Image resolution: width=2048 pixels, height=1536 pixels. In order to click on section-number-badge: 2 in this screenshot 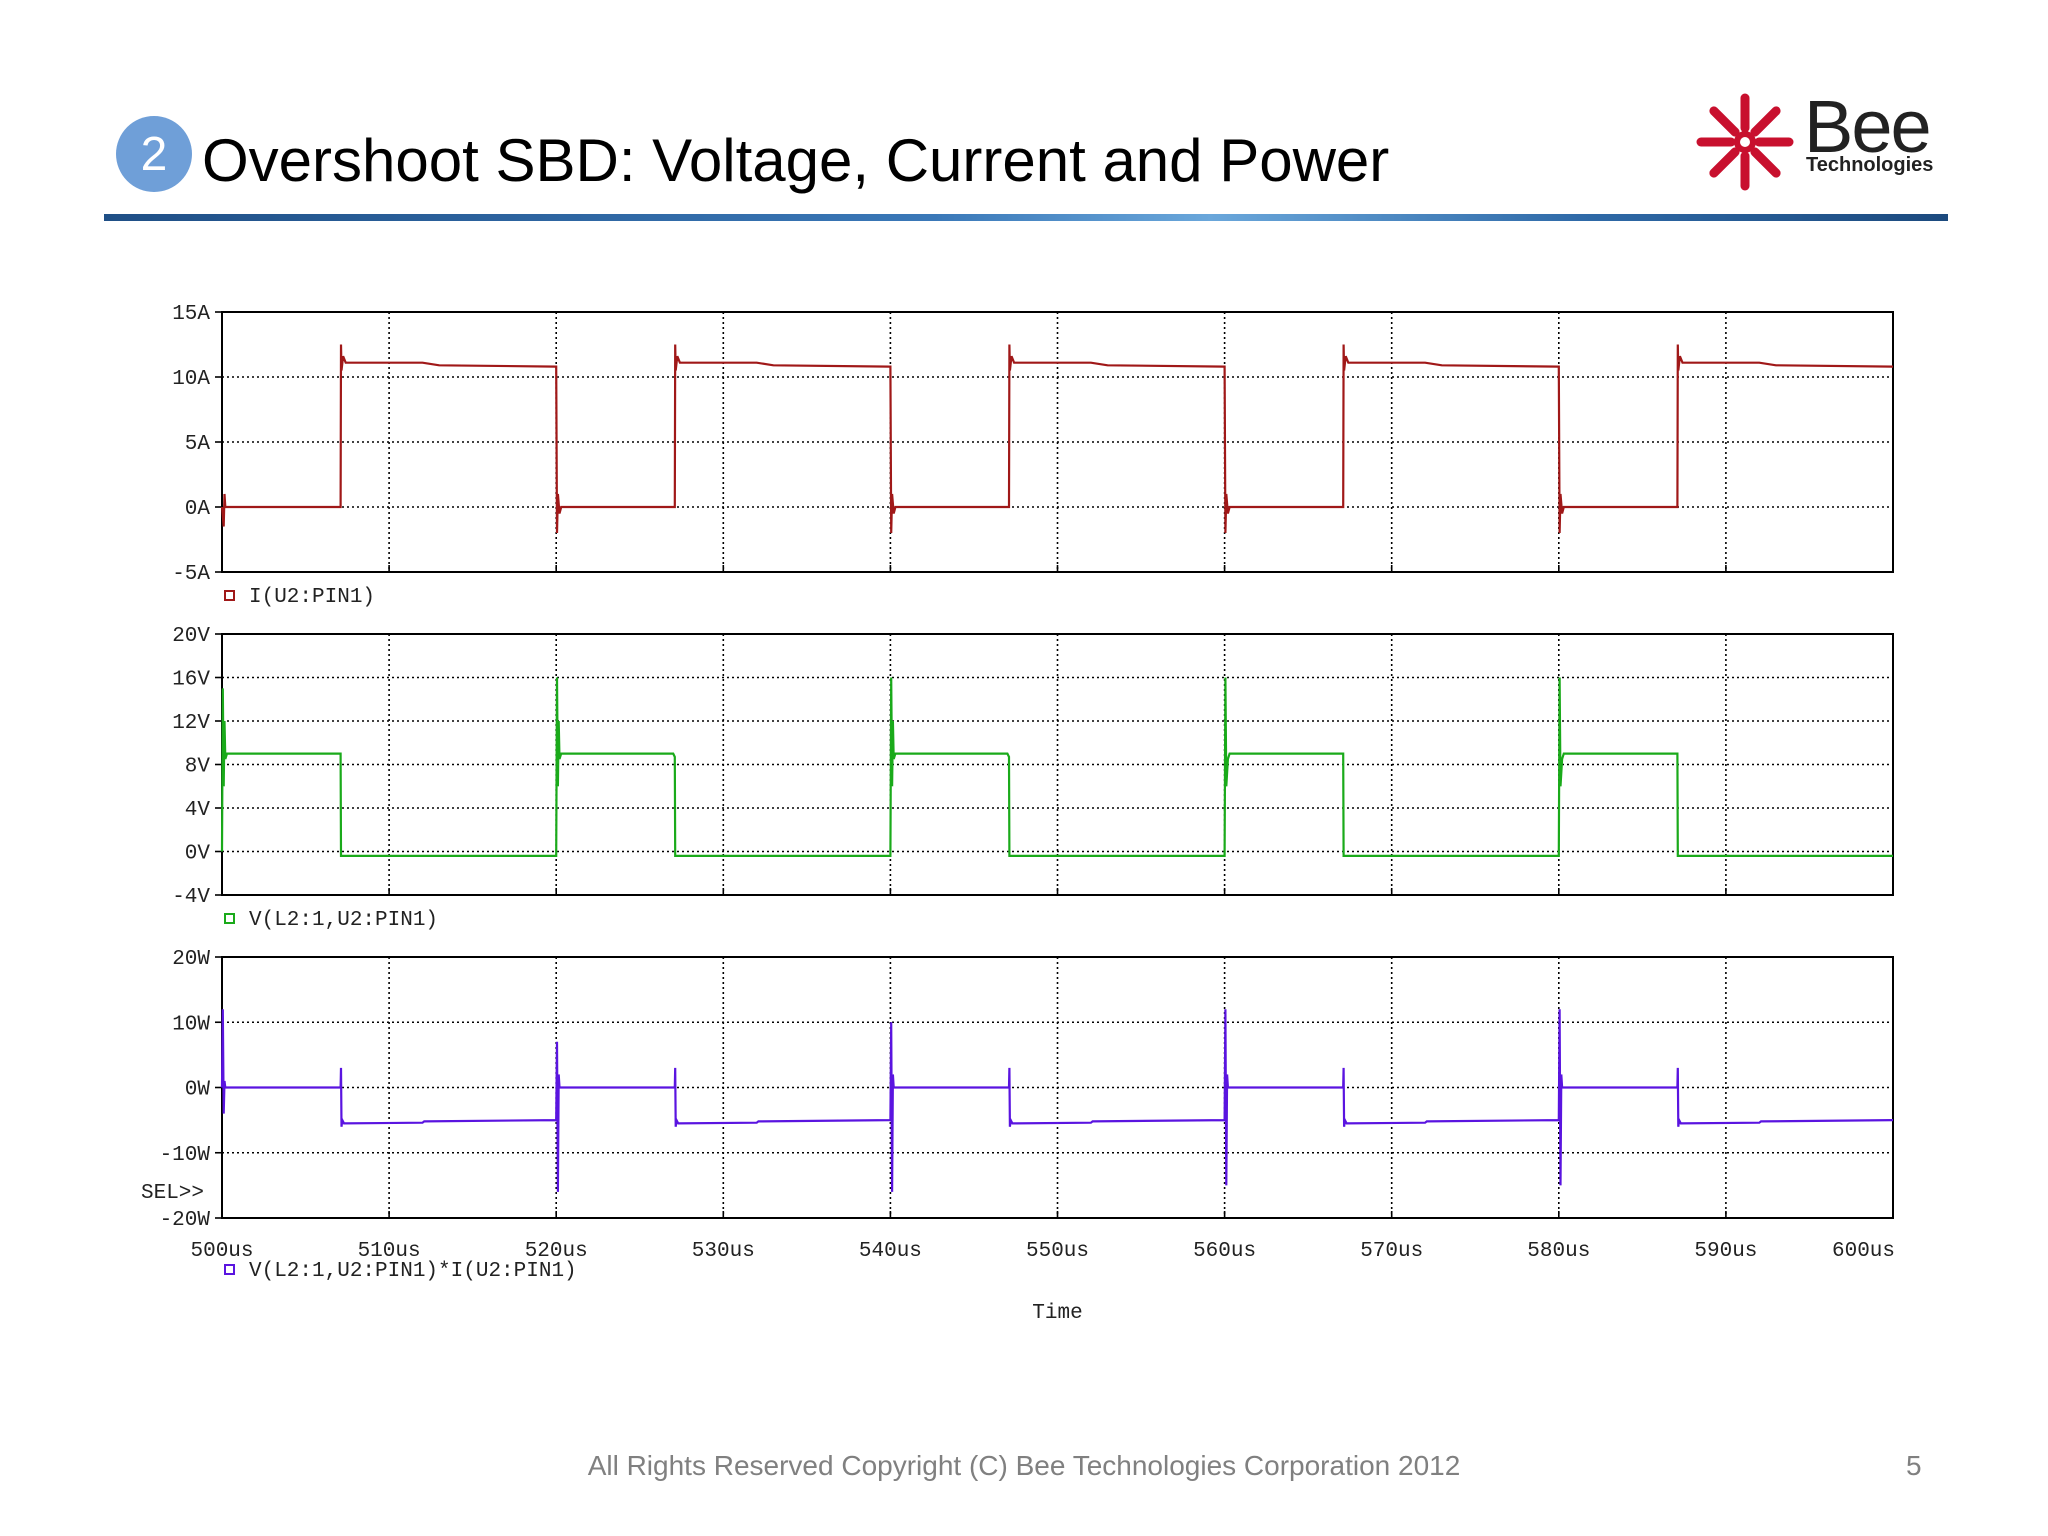, I will do `click(154, 154)`.